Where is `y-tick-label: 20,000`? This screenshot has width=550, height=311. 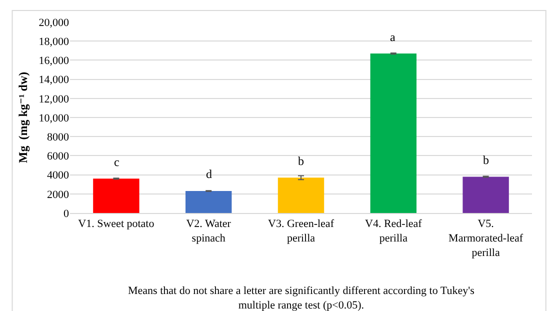
y-tick-label: 20,000 is located at coordinates (54, 22).